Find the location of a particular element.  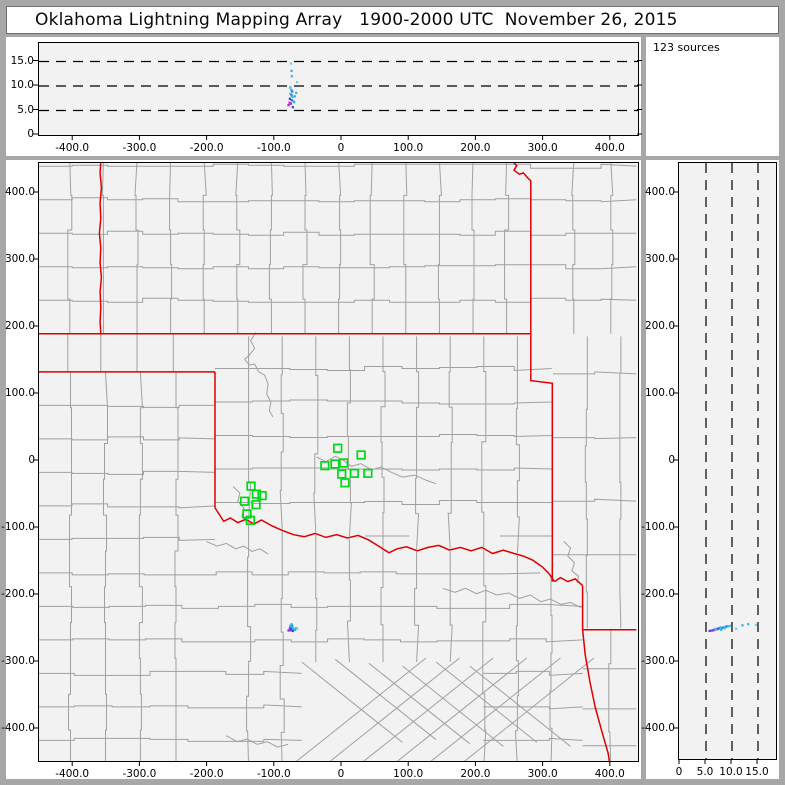

ew-altitude-panel is located at coordinates (338, 89).